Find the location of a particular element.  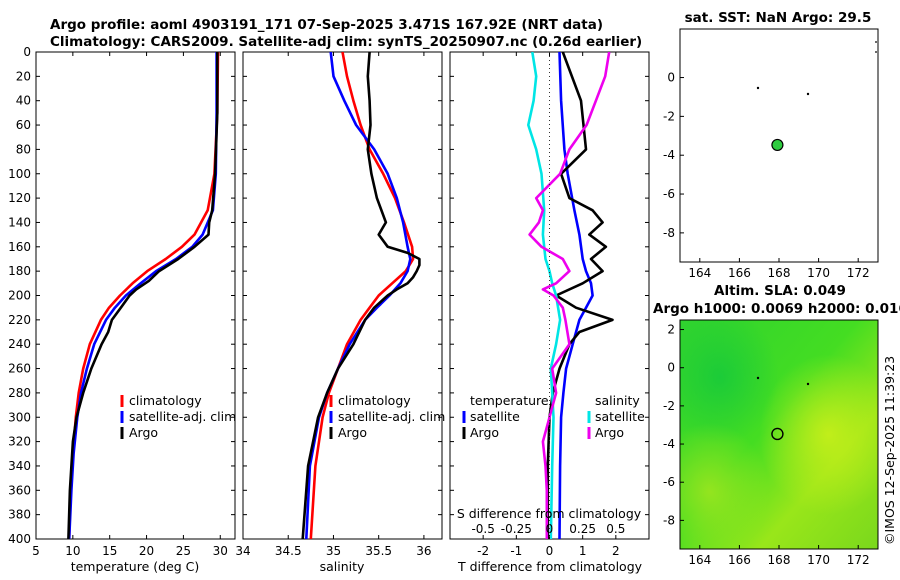

map-y-tick-label: -4 is located at coordinates (669, 155).